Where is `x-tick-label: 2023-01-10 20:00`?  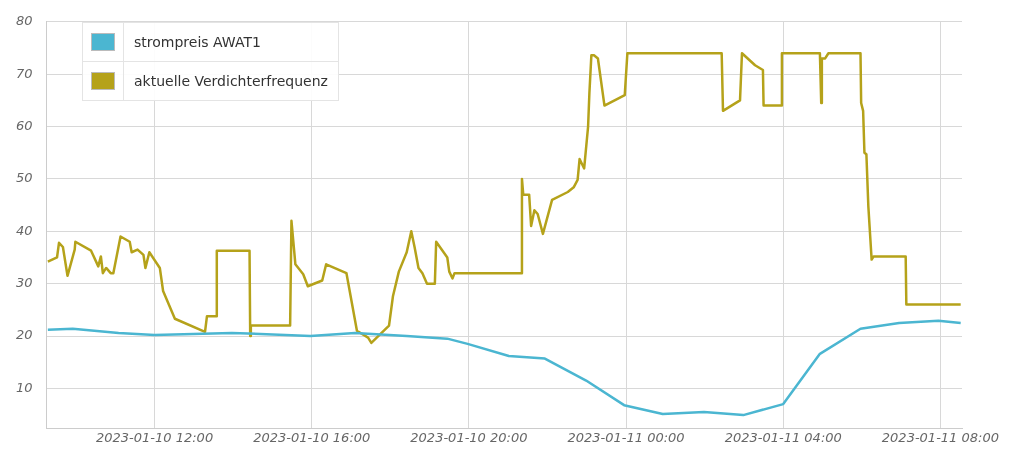
x-tick-label: 2023-01-10 20:00 is located at coordinates (469, 438).